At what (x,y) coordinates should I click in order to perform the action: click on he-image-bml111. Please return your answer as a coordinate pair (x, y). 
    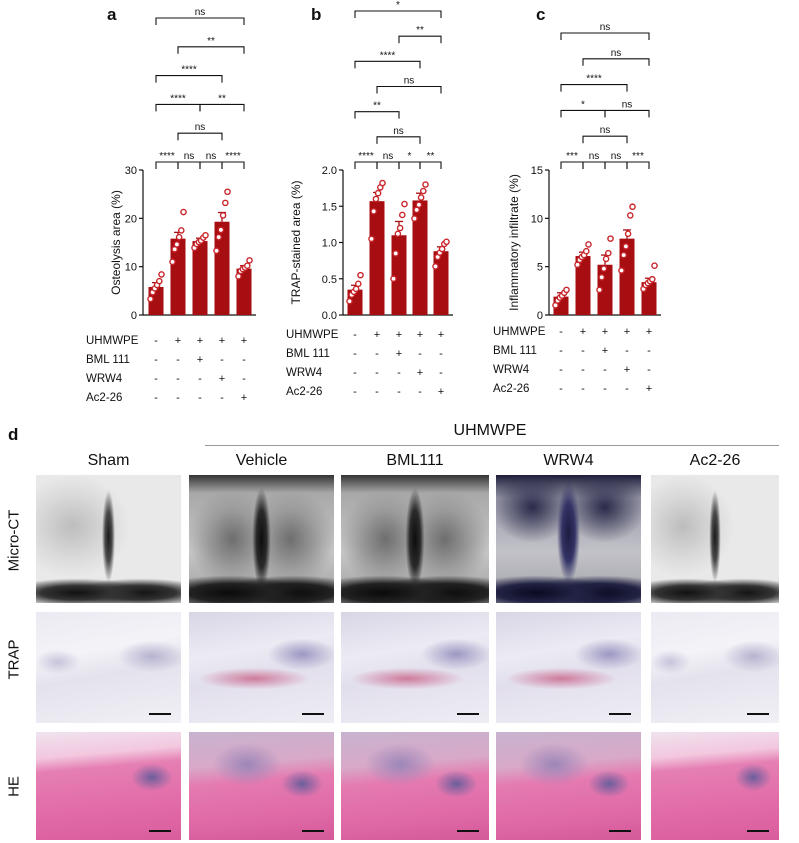
    Looking at the image, I should click on (415, 786).